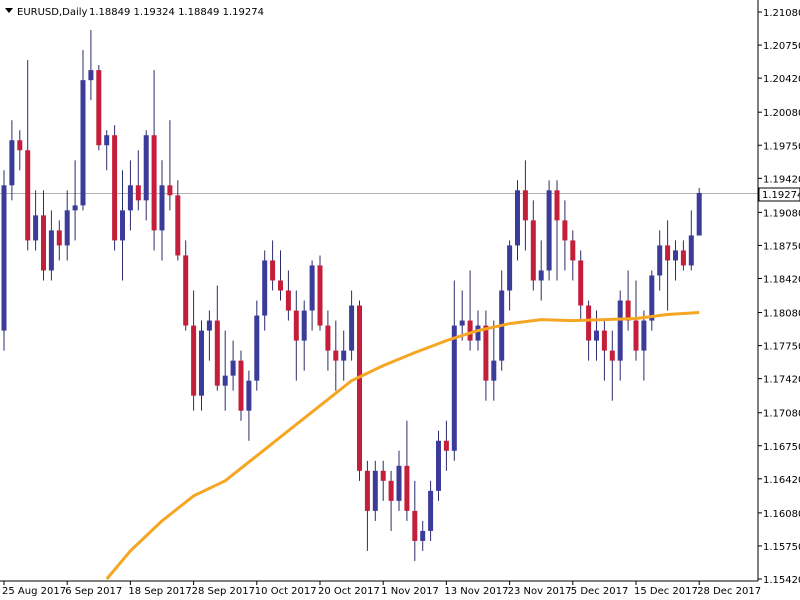 This screenshot has width=800, height=600. What do you see at coordinates (781, 79) in the screenshot?
I see `y-tick-label: 1.20420` at bounding box center [781, 79].